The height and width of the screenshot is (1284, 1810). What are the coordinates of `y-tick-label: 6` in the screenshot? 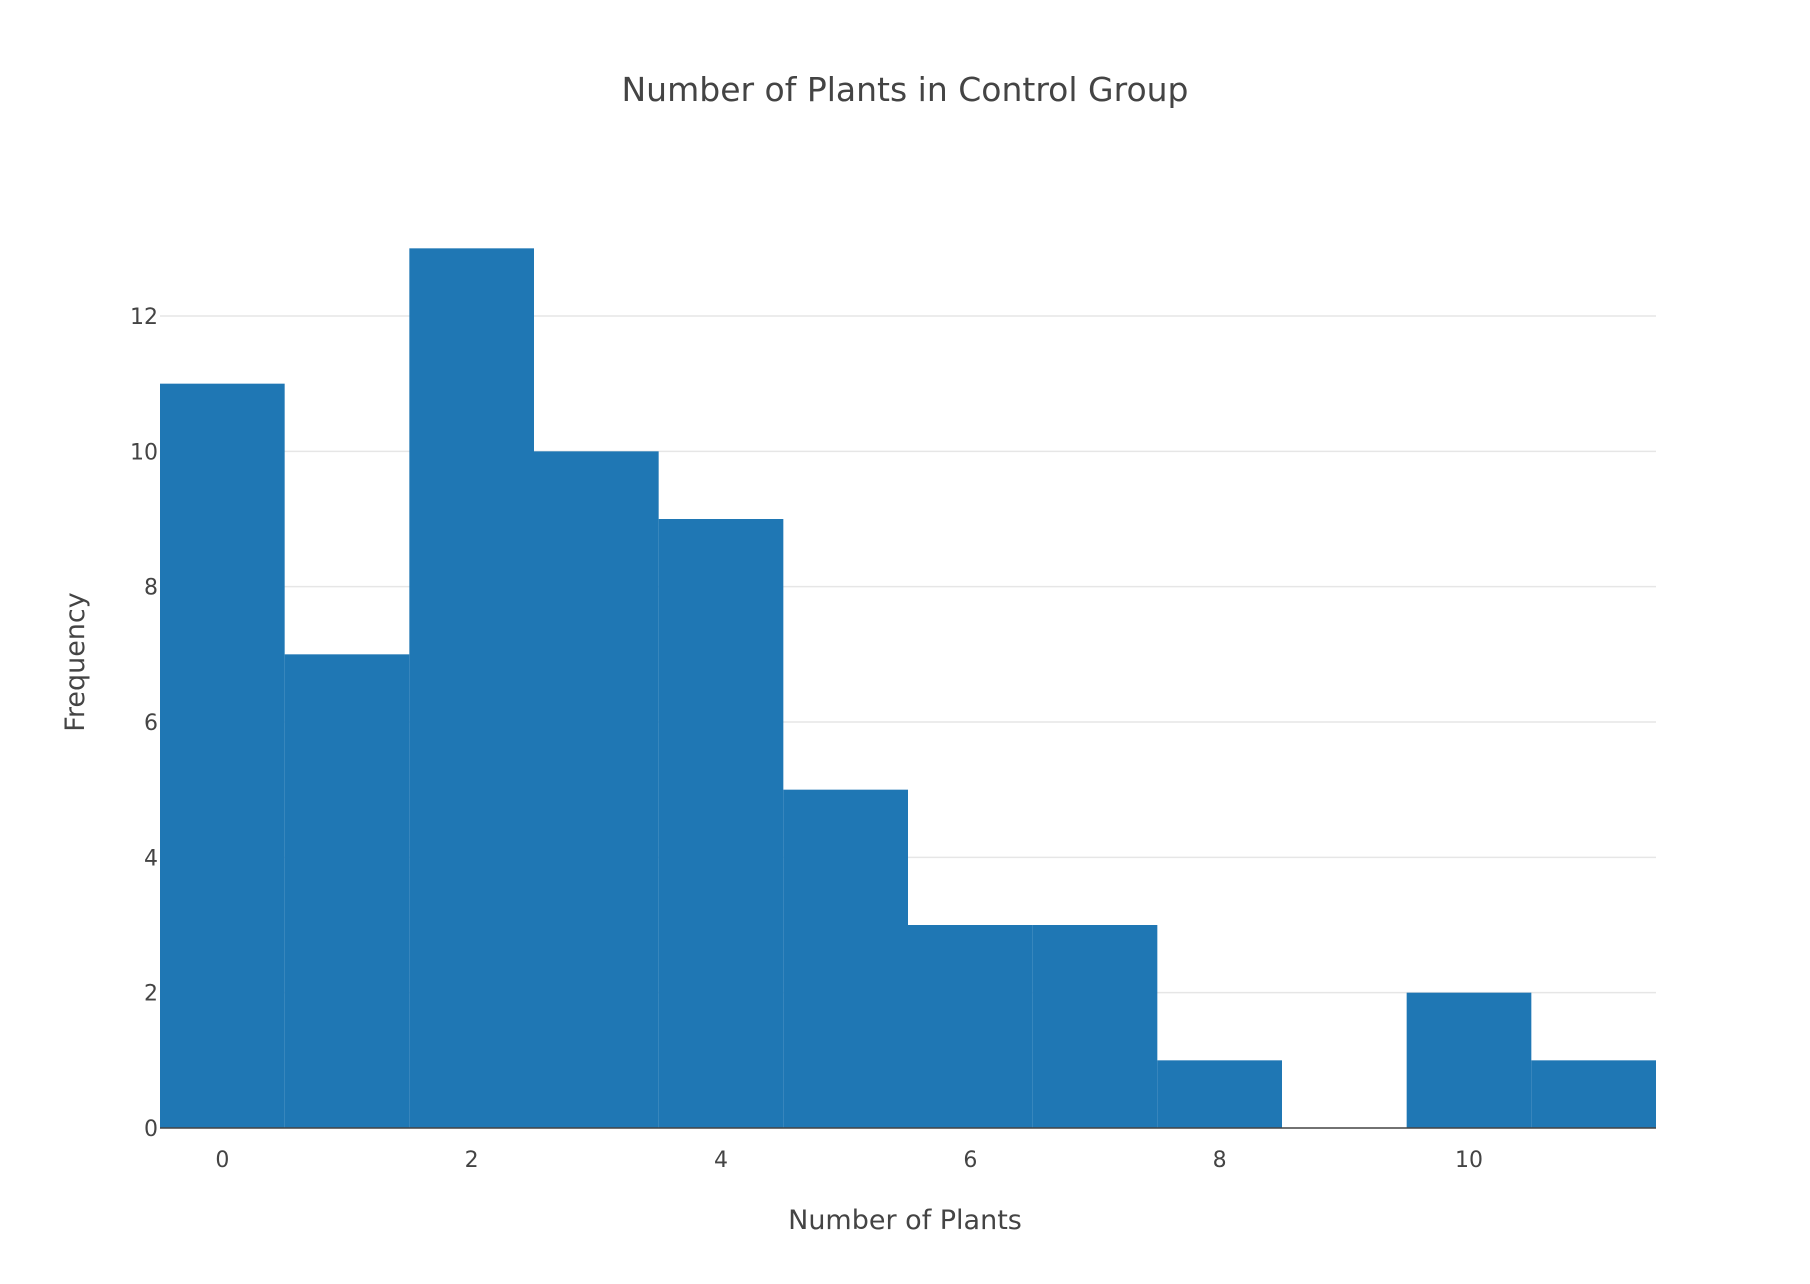 It's located at (151, 723).